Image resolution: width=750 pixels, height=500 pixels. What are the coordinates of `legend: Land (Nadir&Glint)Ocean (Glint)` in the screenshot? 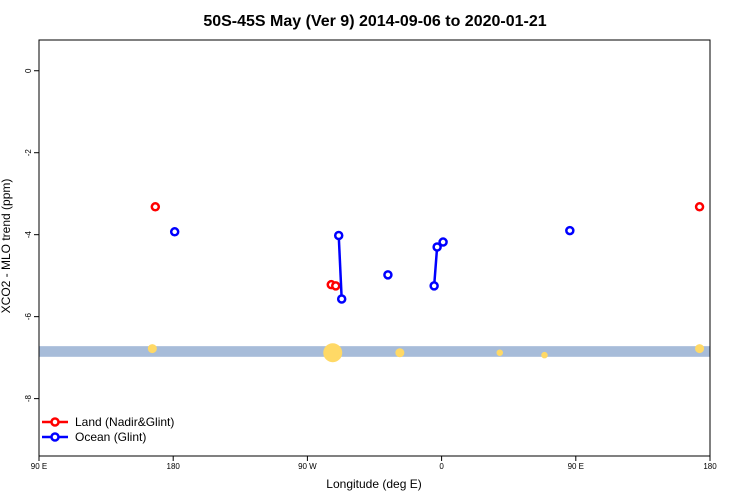 It's located at (108, 429).